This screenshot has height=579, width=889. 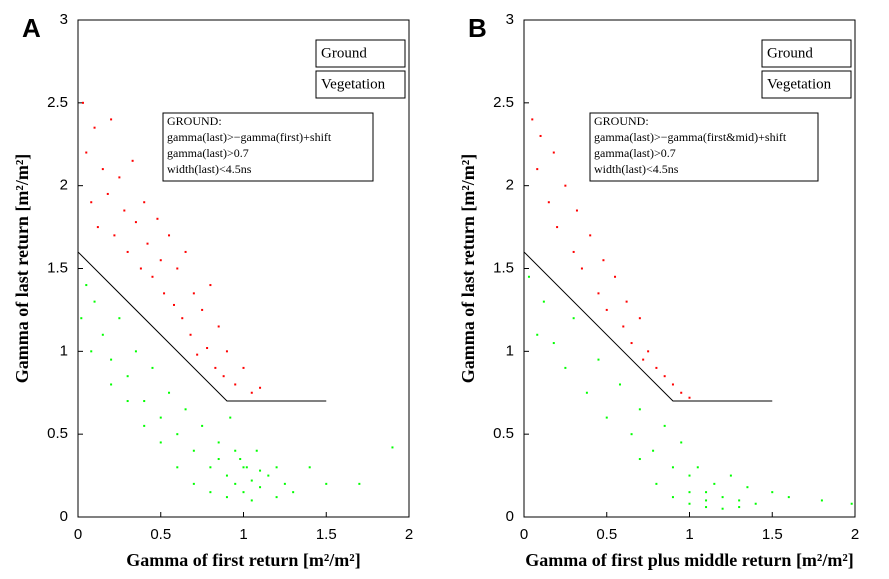 What do you see at coordinates (503, 267) in the screenshot?
I see `y-tick-label: 1.5` at bounding box center [503, 267].